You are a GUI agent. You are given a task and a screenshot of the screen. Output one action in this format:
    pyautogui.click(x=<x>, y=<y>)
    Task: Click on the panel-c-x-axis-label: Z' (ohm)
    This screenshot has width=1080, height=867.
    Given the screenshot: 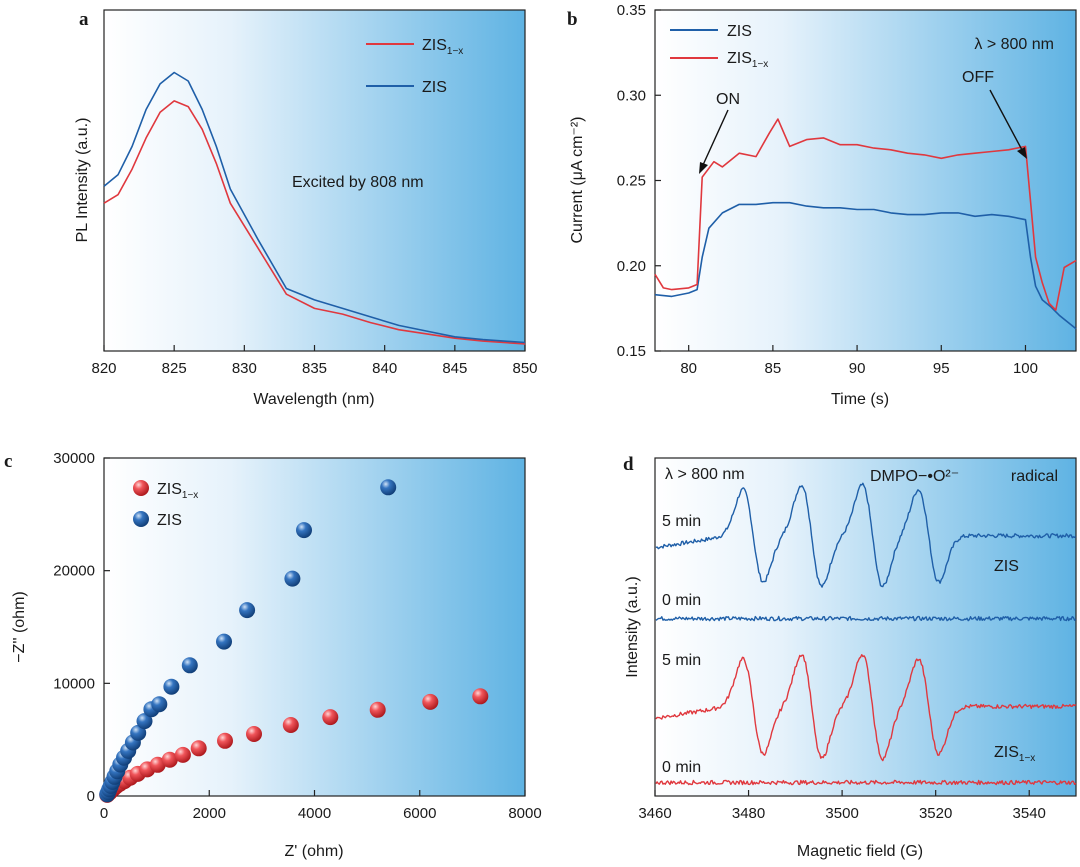 What is the action you would take?
    pyautogui.click(x=313, y=851)
    